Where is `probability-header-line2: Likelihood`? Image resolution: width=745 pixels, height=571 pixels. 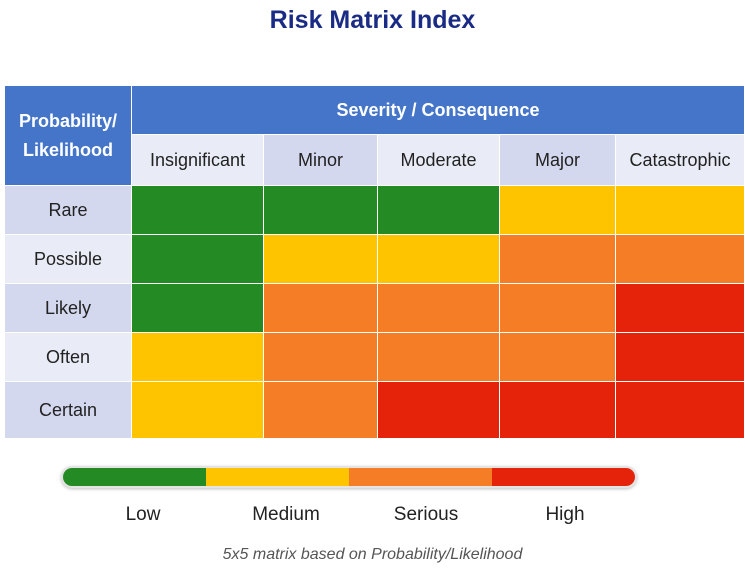 probability-header-line2: Likelihood is located at coordinates (68, 149).